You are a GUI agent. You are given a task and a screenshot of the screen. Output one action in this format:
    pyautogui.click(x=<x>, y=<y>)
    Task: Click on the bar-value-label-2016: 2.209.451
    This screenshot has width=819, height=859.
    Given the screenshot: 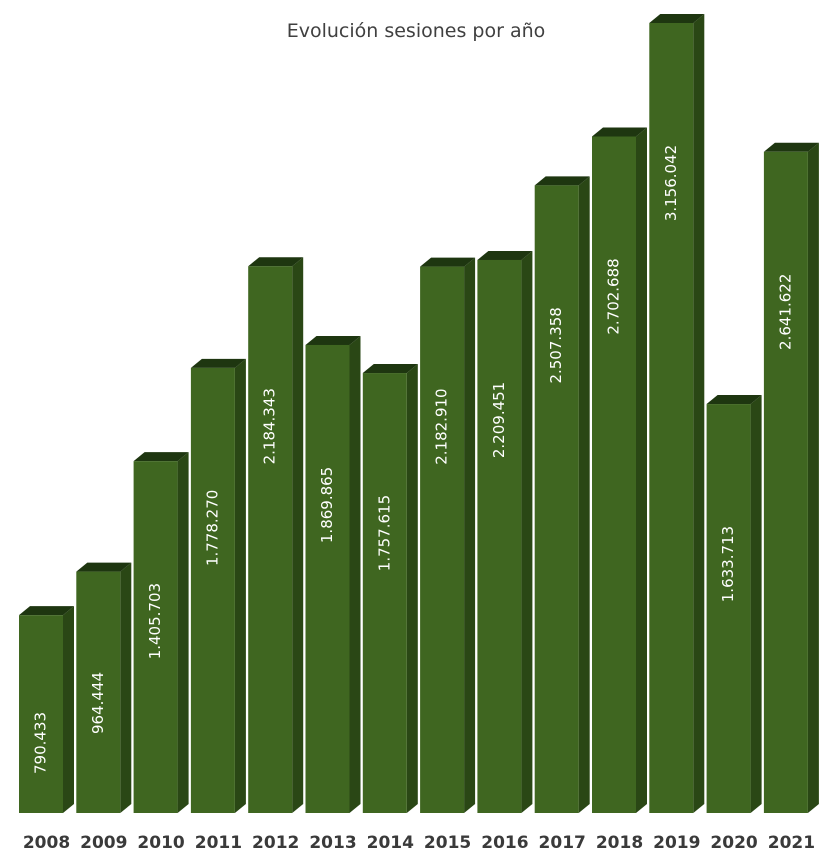 What is the action you would take?
    pyautogui.click(x=499, y=420)
    